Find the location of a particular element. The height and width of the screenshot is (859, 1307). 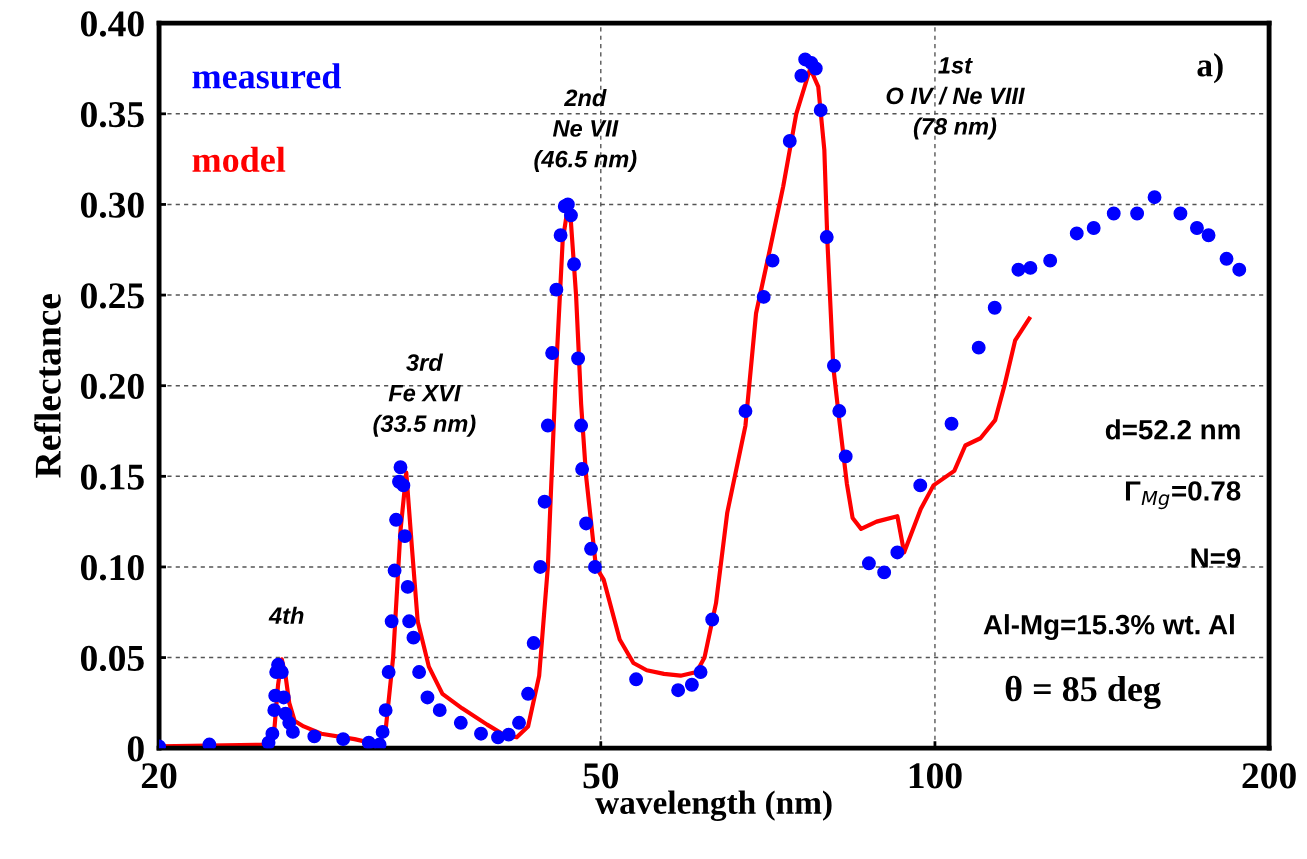

y-tick-label: 0 is located at coordinates (135, 749).